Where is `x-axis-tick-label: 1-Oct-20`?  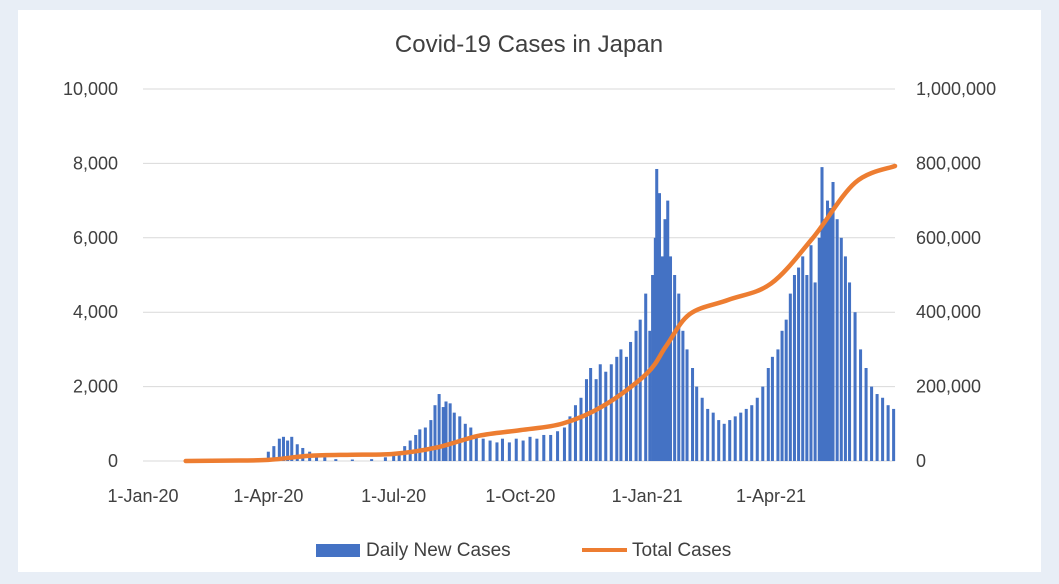 x-axis-tick-label: 1-Oct-20 is located at coordinates (520, 496).